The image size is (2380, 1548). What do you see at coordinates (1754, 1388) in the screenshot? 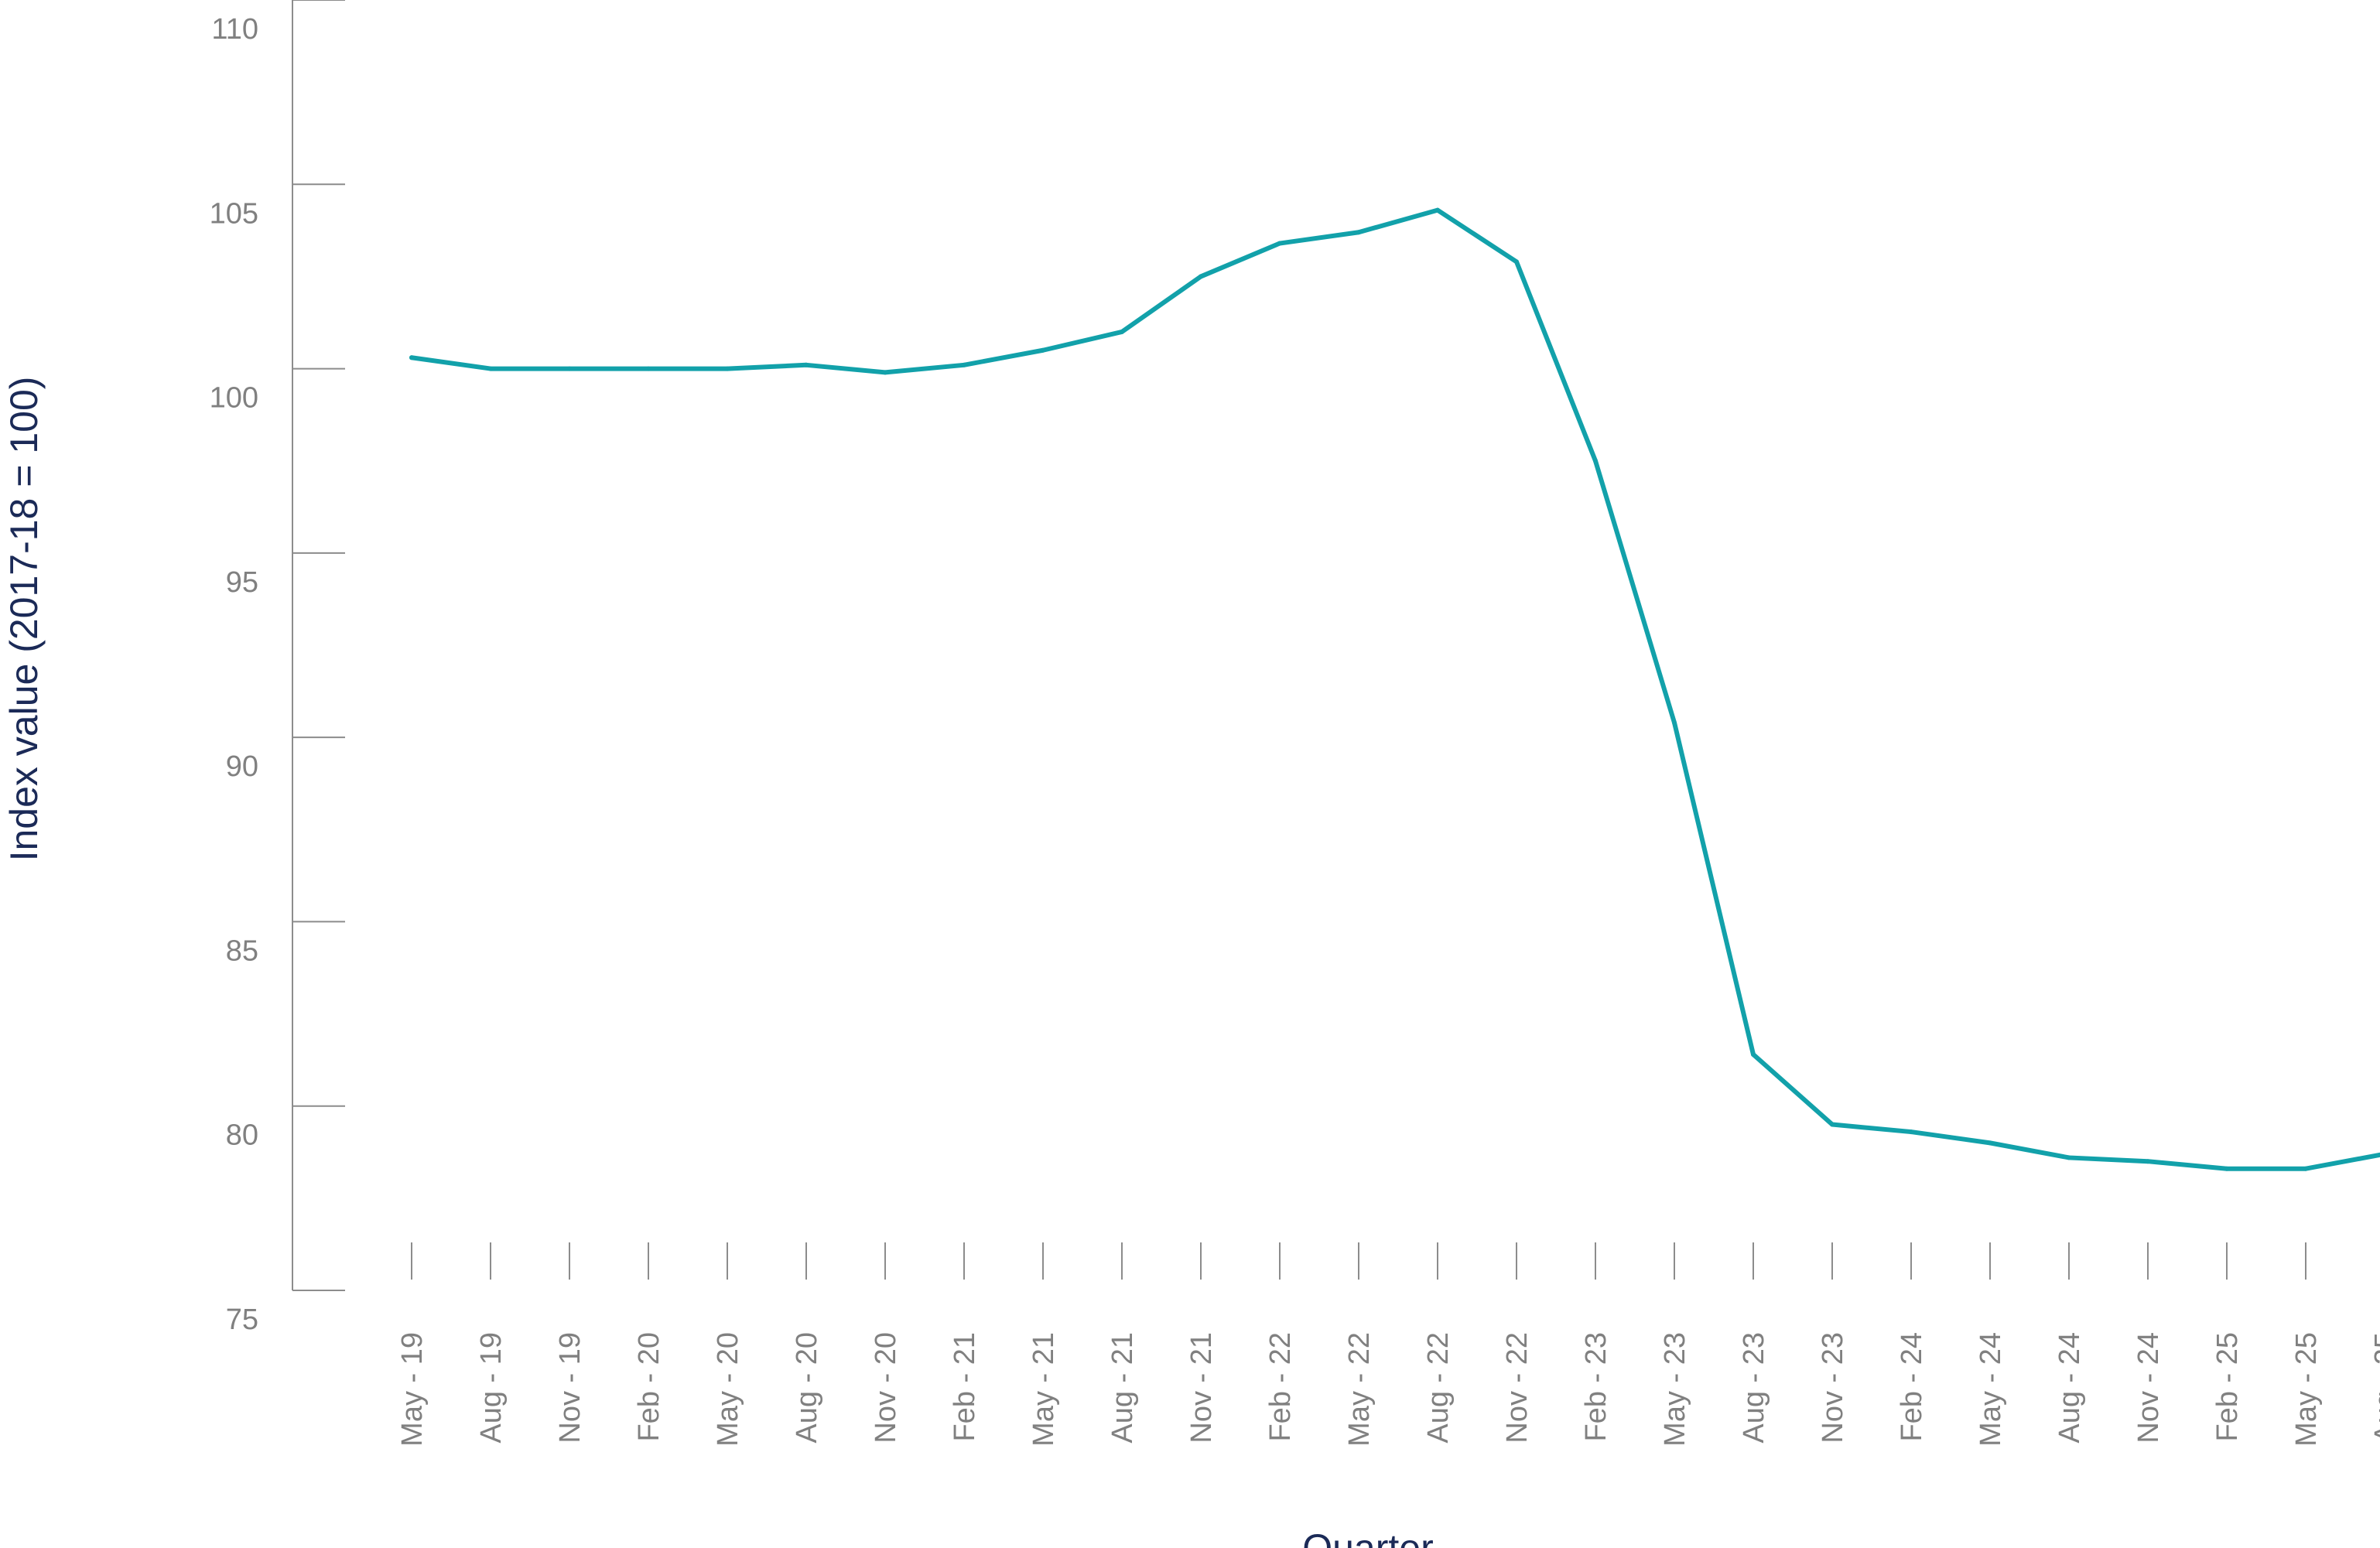
I see `x-tick-label: Aug - 23` at bounding box center [1754, 1388].